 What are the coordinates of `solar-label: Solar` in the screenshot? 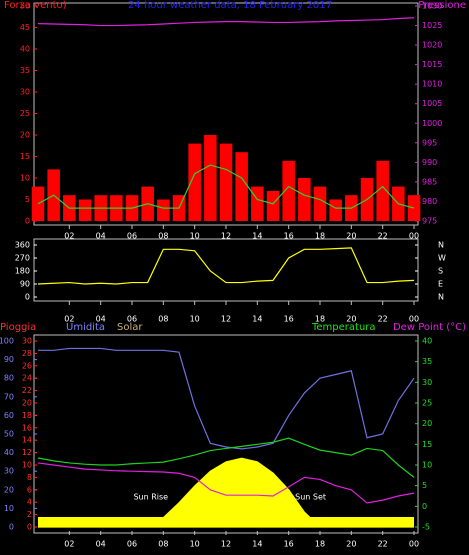 It's located at (130, 327).